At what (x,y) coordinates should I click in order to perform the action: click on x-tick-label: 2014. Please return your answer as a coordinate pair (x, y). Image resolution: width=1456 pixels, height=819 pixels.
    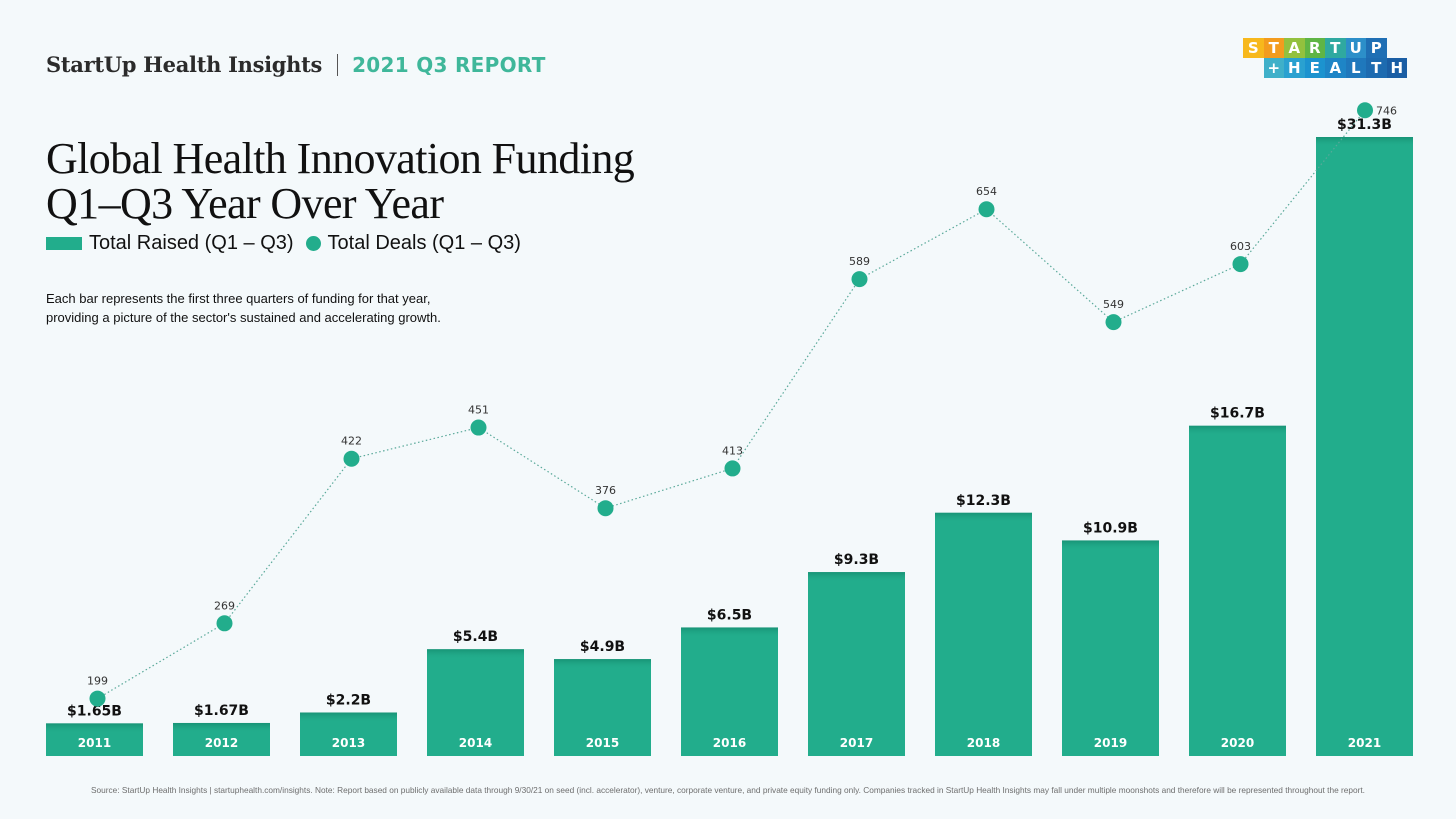
    Looking at the image, I should click on (475, 743).